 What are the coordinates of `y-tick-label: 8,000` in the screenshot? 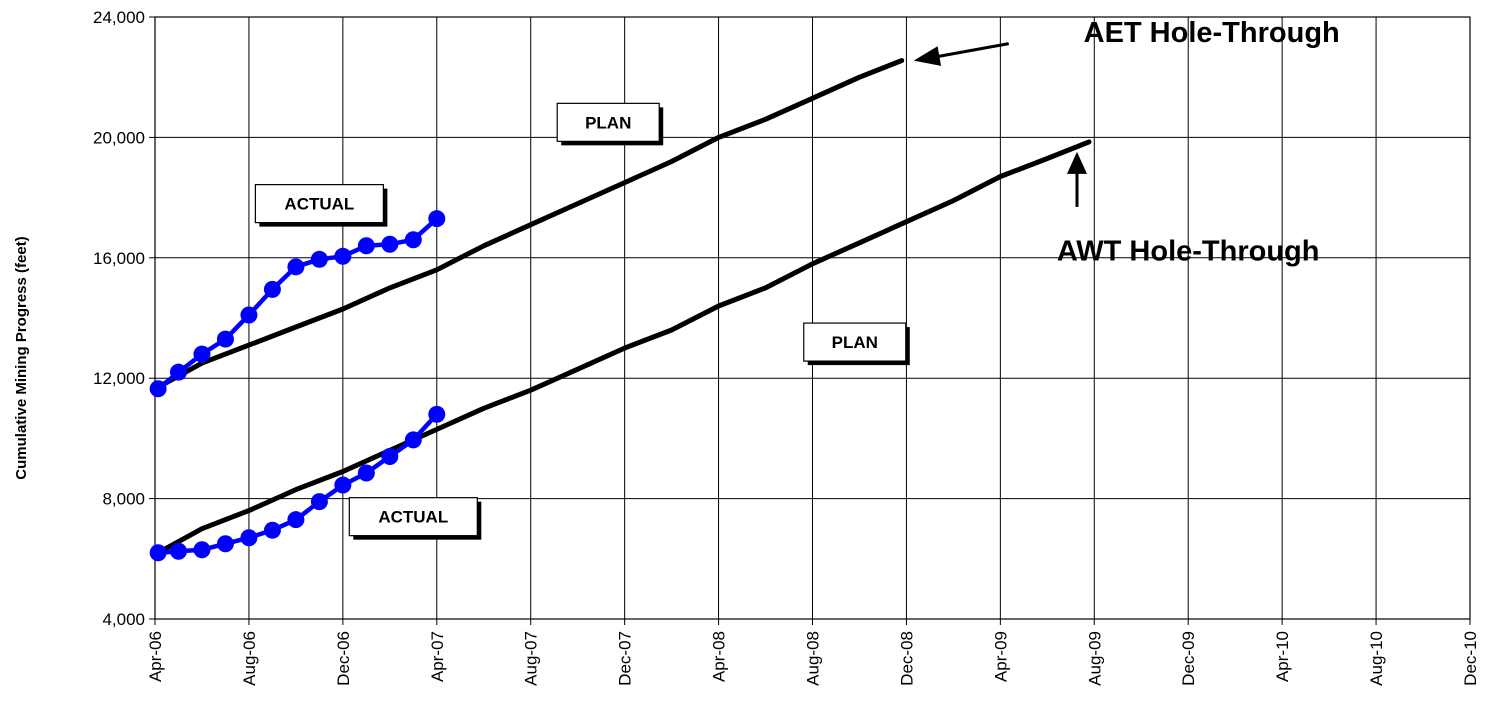 It's located at (123, 499).